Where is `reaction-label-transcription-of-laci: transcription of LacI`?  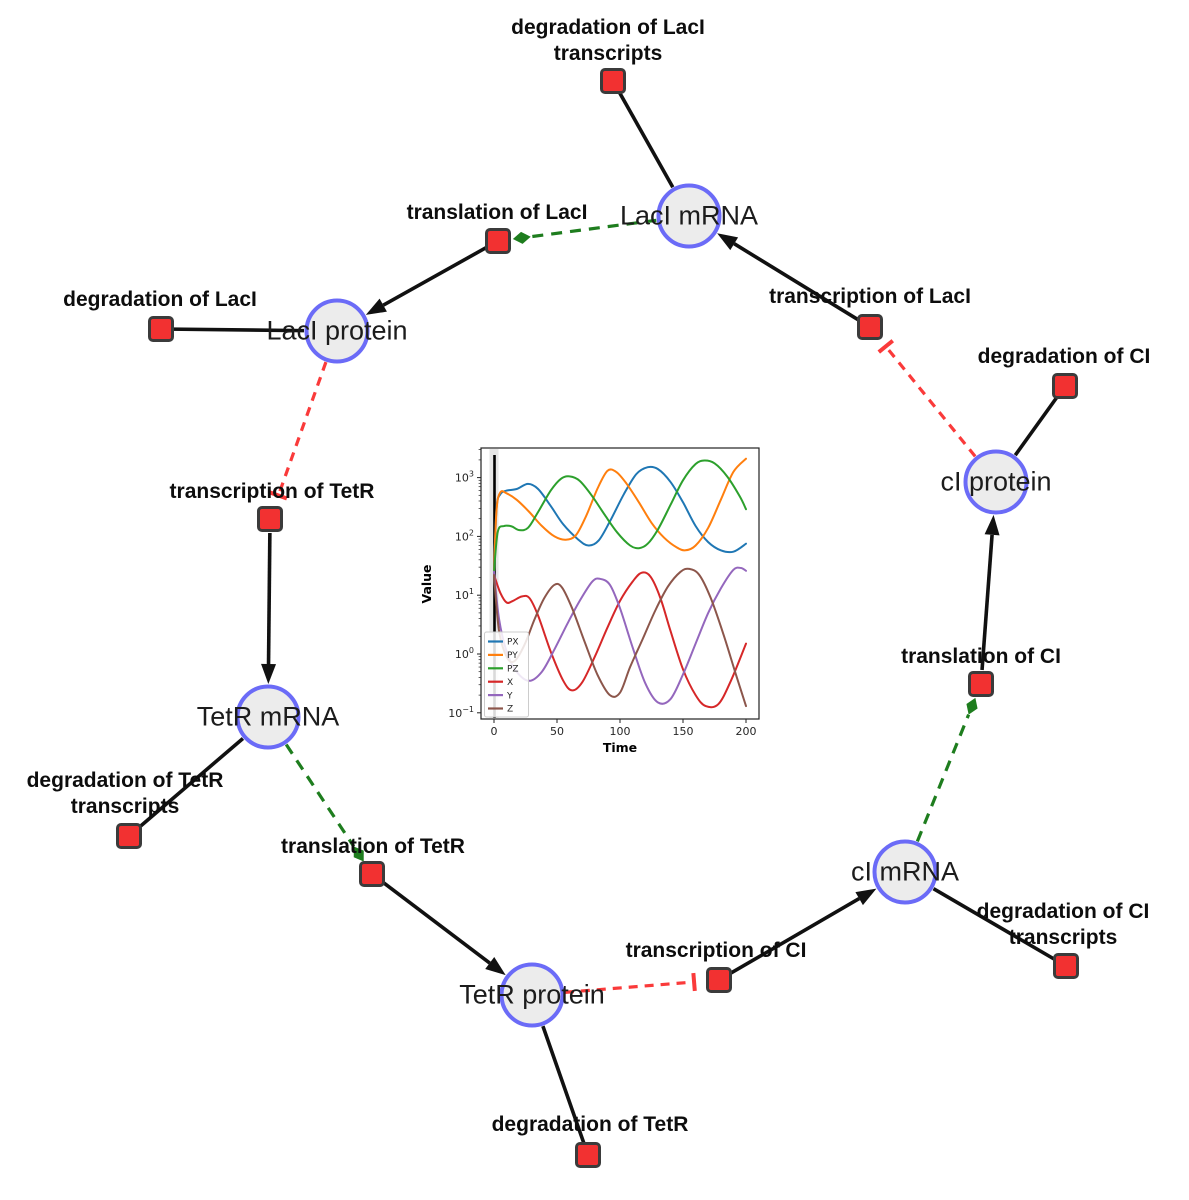 reaction-label-transcription-of-laci: transcription of LacI is located at coordinates (870, 297).